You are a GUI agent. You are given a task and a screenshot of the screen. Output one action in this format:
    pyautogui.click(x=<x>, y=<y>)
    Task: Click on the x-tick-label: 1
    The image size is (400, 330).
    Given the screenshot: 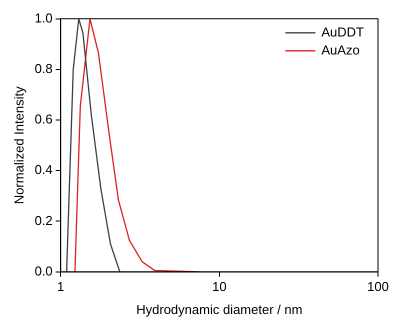 What is the action you would take?
    pyautogui.click(x=60, y=286)
    